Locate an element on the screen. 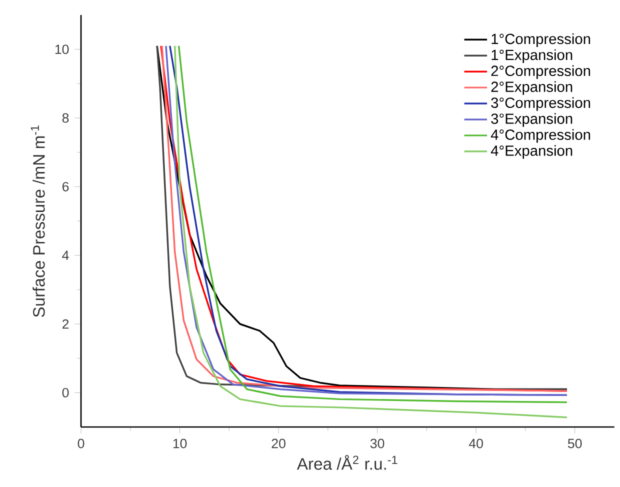  x-tick-label: 20 is located at coordinates (279, 443).